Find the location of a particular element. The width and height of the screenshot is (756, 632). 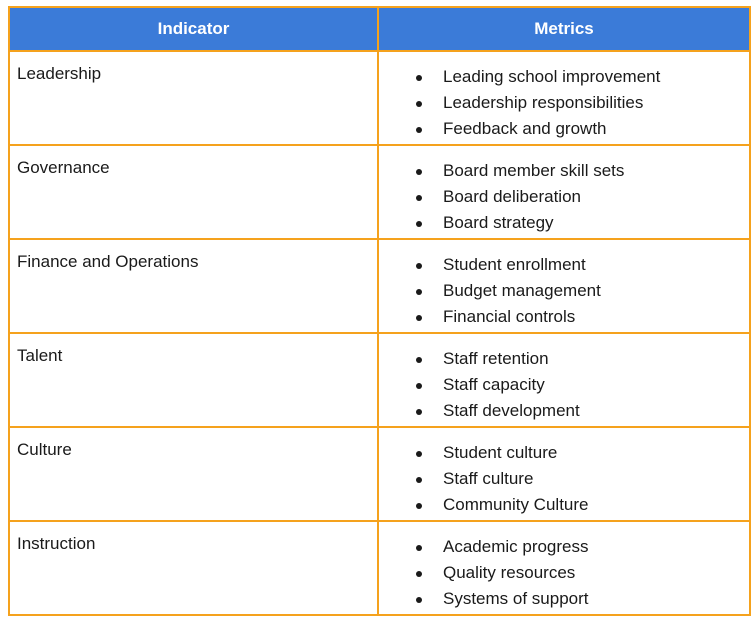

indicator-label: Governance is located at coordinates (63, 167).